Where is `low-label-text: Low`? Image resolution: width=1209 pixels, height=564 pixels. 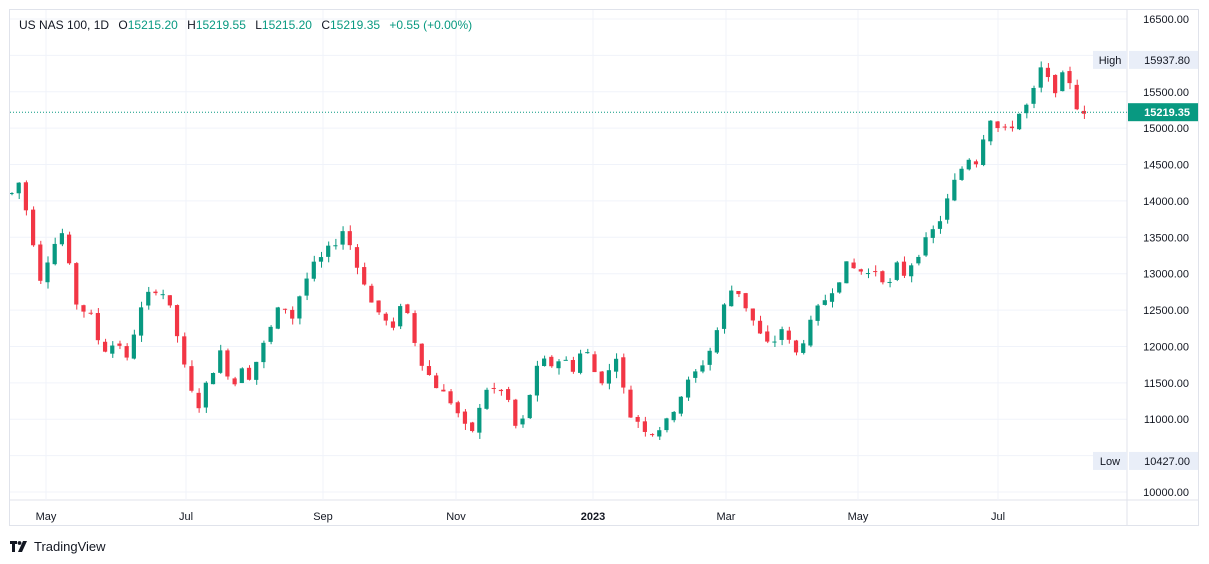 low-label-text: Low is located at coordinates (1110, 462).